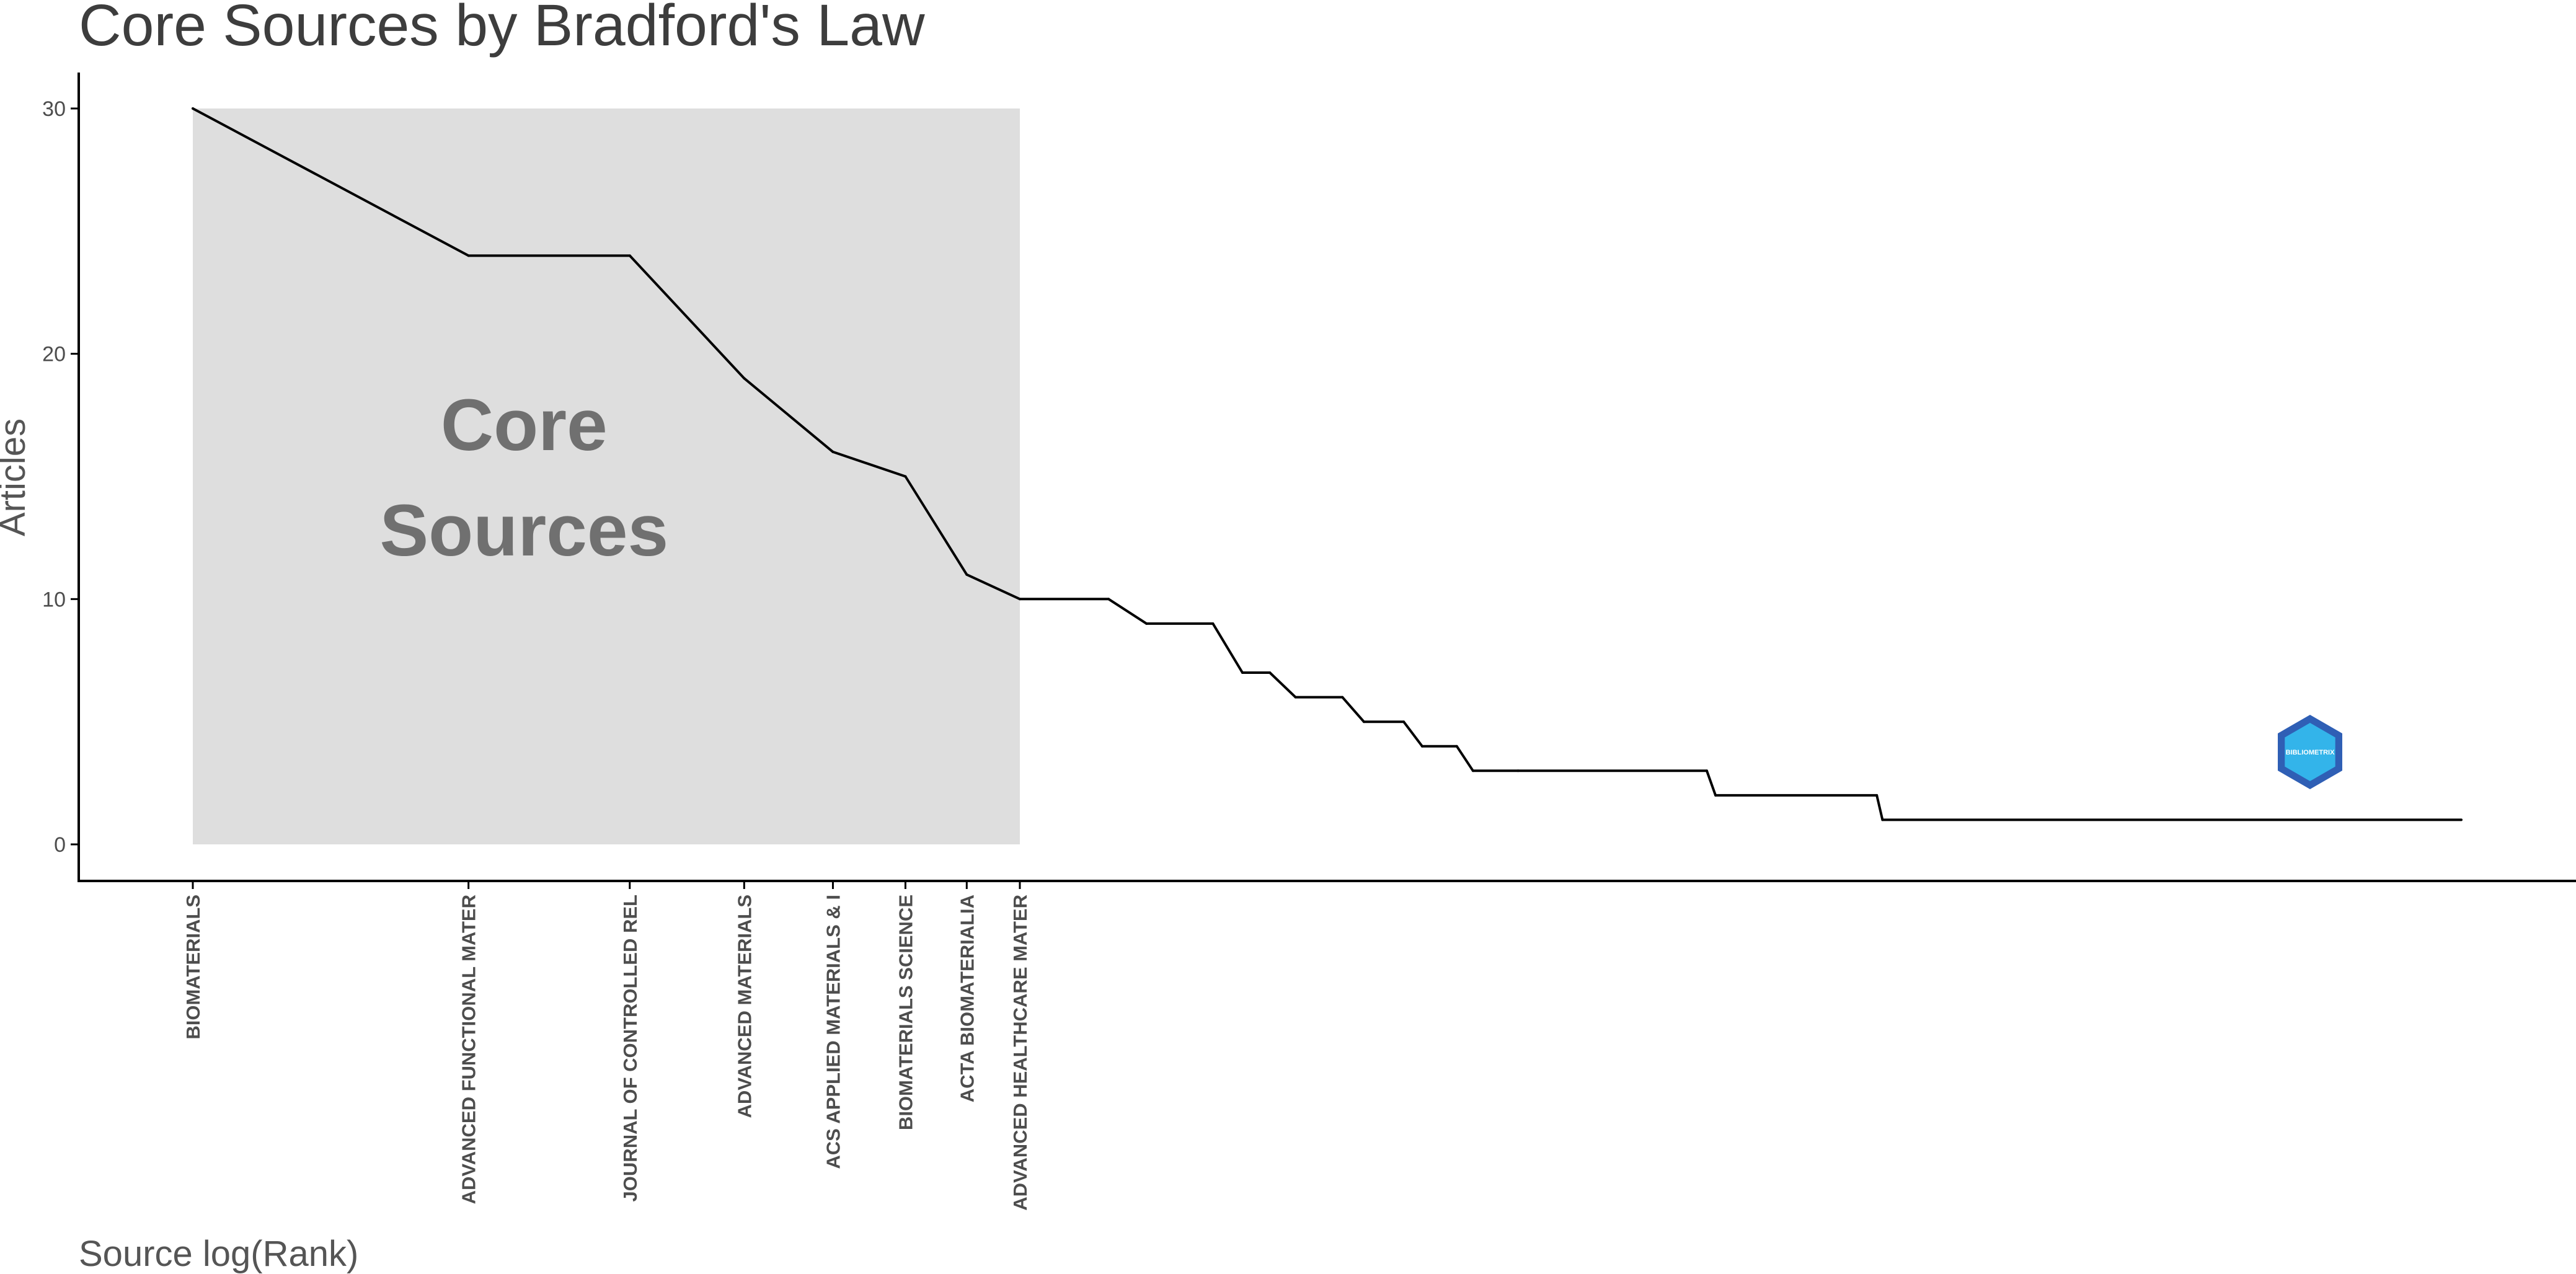  I want to click on x-tick-label: ADVANCED HEALTHCARE MATER, so click(1020, 1053).